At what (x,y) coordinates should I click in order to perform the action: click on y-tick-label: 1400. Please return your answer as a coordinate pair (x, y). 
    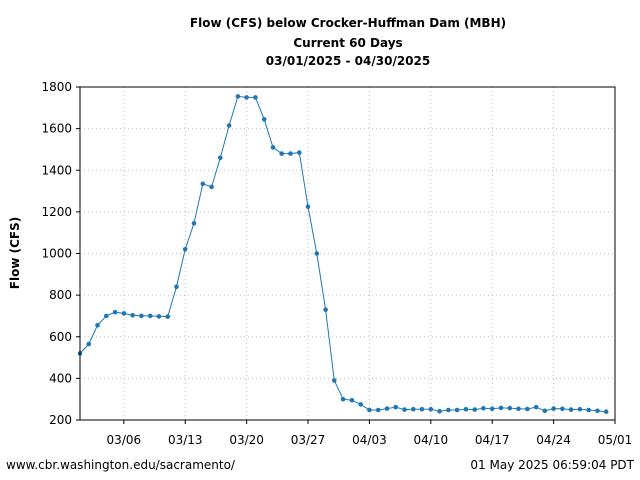
    Looking at the image, I should click on (56, 170).